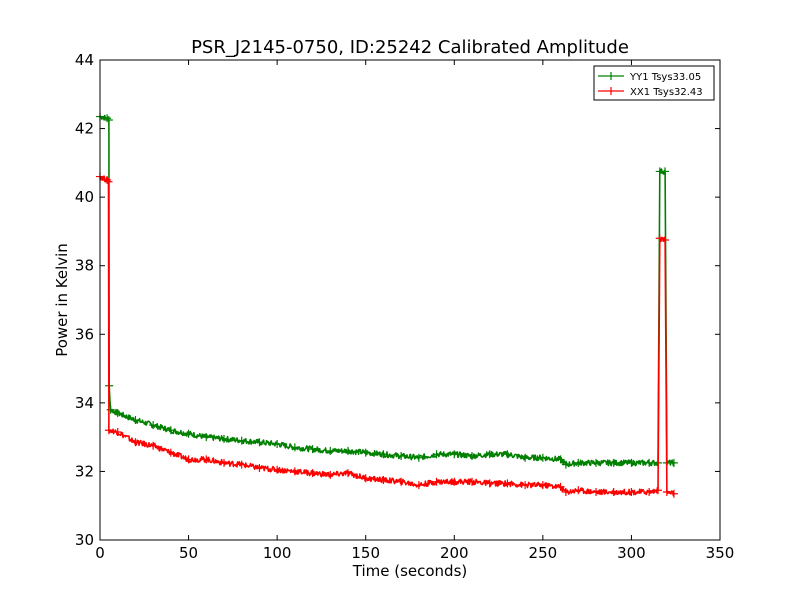 This screenshot has width=800, height=600. Describe the element at coordinates (454, 553) in the screenshot. I see `x-tick-label: 200` at that location.